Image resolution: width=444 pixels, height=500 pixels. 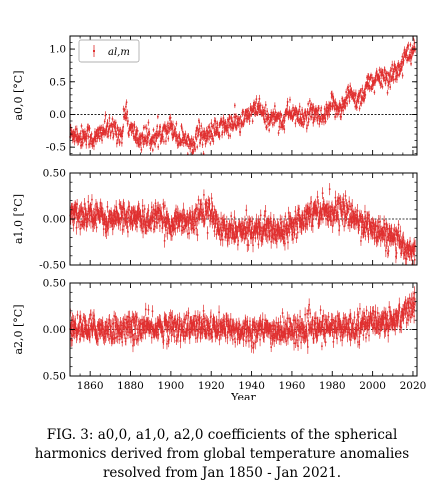 What do you see at coordinates (292, 386) in the screenshot?
I see `x-tick-label: 1960` at bounding box center [292, 386].